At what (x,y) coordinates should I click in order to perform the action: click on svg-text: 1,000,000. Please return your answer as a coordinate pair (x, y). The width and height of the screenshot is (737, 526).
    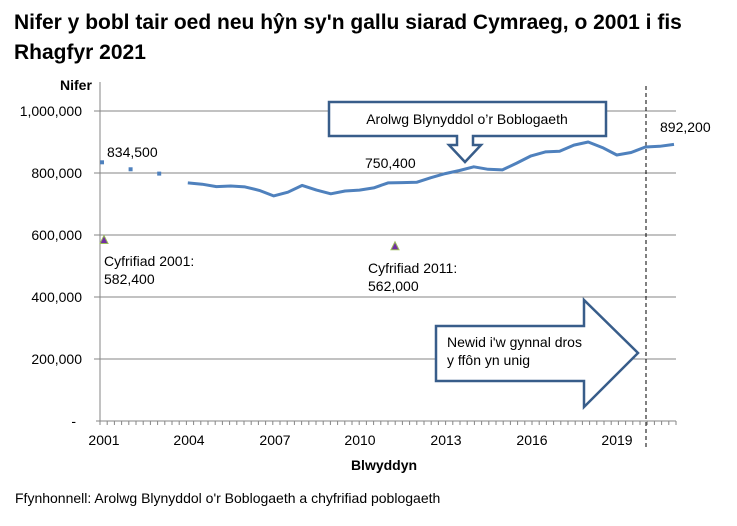
    Looking at the image, I should click on (51, 111).